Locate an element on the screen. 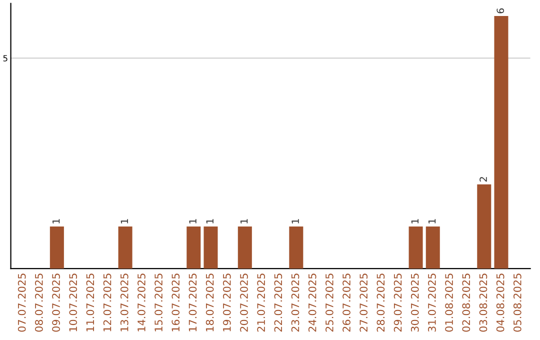 The height and width of the screenshot is (340, 540). x-tick-label: 15.07.2025 is located at coordinates (158, 303).